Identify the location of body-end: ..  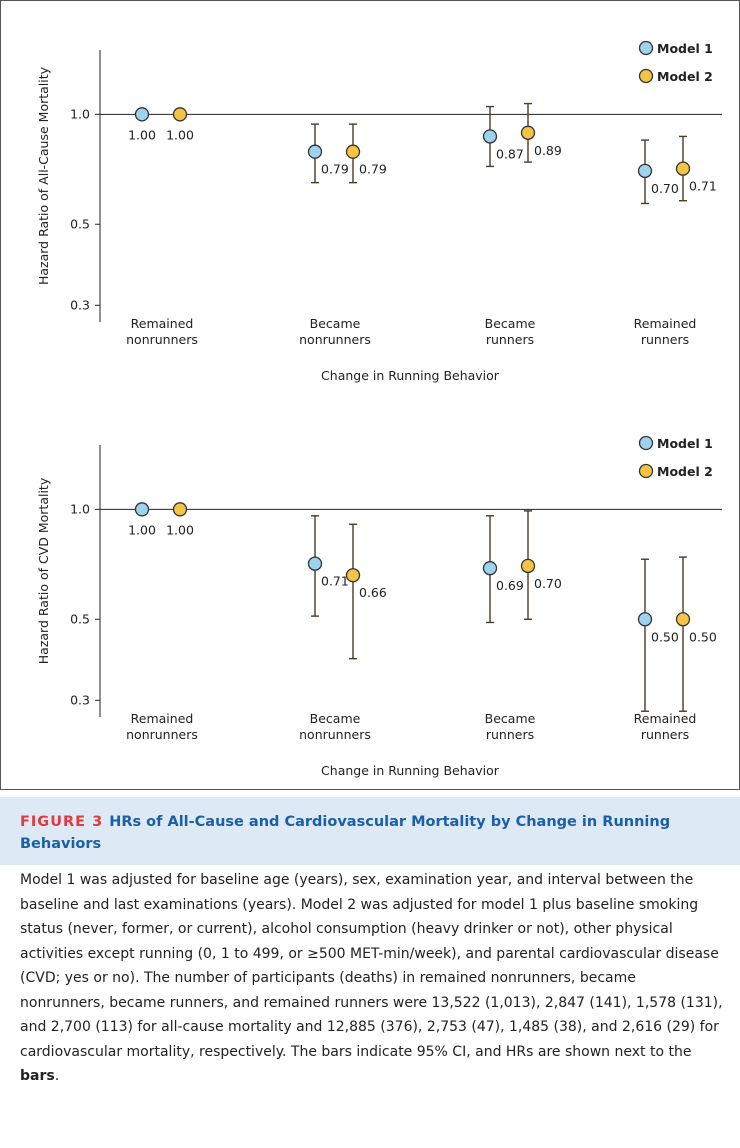
(57, 1076).